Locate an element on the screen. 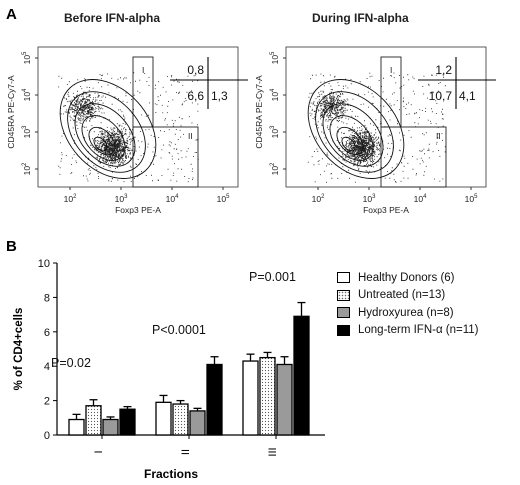 The height and width of the screenshot is (485, 520). panel-b-letter: B is located at coordinates (11, 246).